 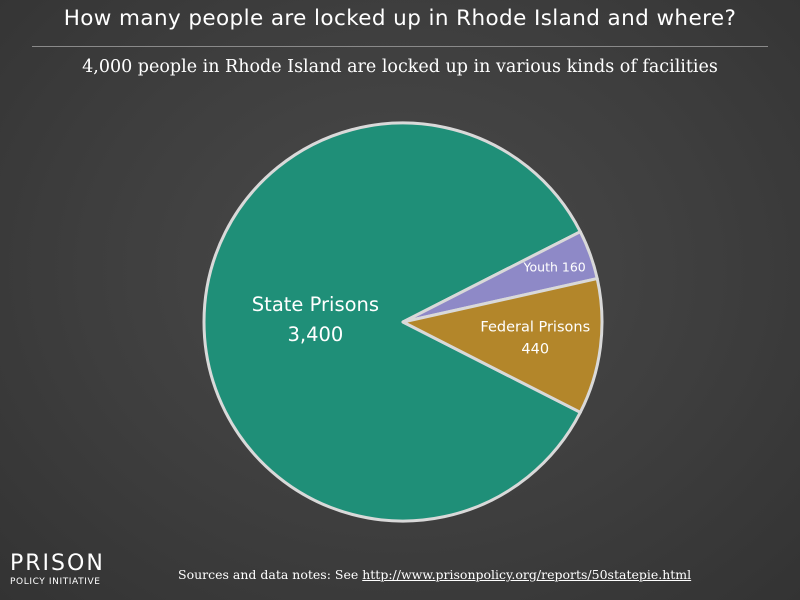 What do you see at coordinates (535, 350) in the screenshot?
I see `slice-value-federal-prisons: 440` at bounding box center [535, 350].